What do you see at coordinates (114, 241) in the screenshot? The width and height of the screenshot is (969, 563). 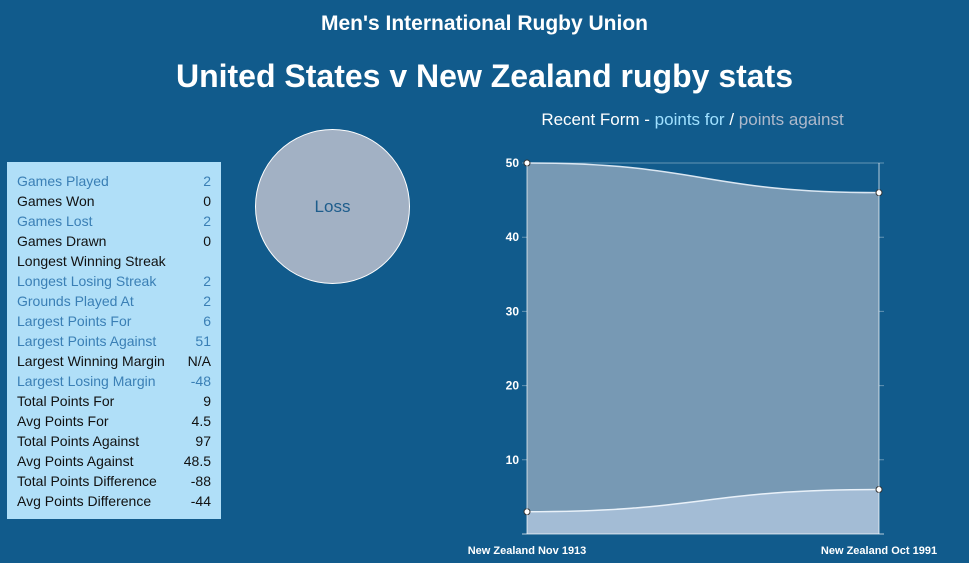 I see `stat-row: Games Drawn 0` at bounding box center [114, 241].